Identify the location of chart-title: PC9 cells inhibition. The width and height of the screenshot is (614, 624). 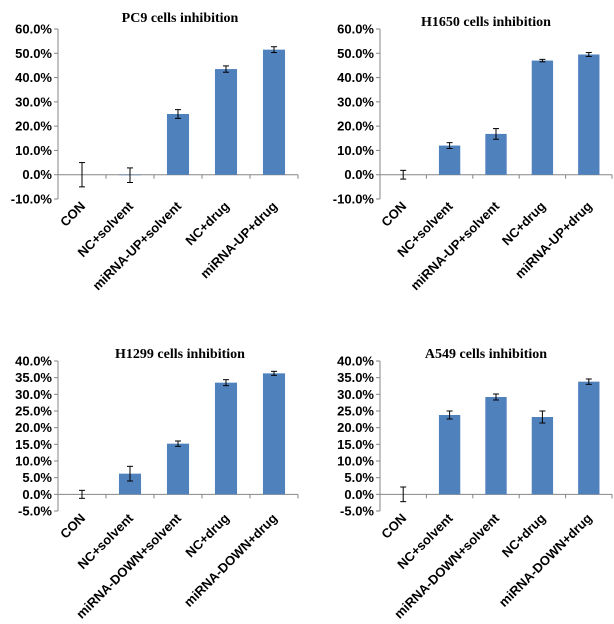
(180, 18).